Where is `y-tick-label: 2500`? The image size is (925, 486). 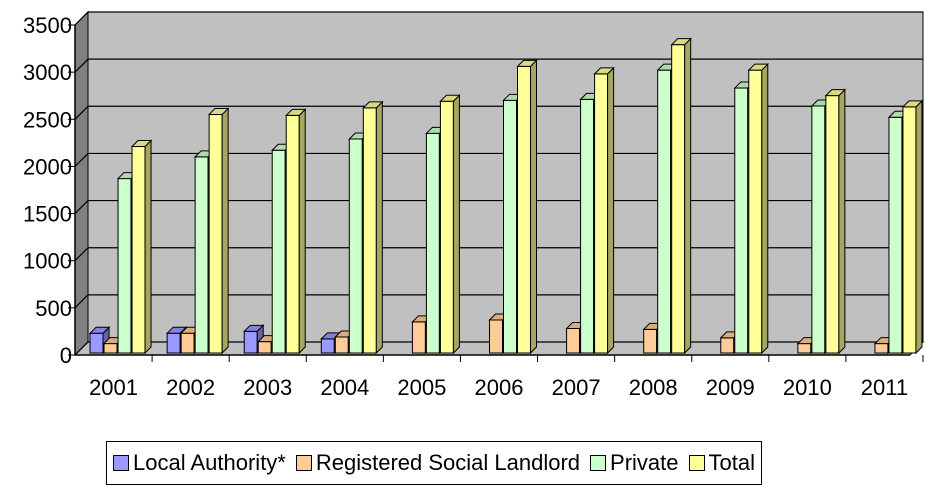
y-tick-label: 2500 is located at coordinates (47, 119).